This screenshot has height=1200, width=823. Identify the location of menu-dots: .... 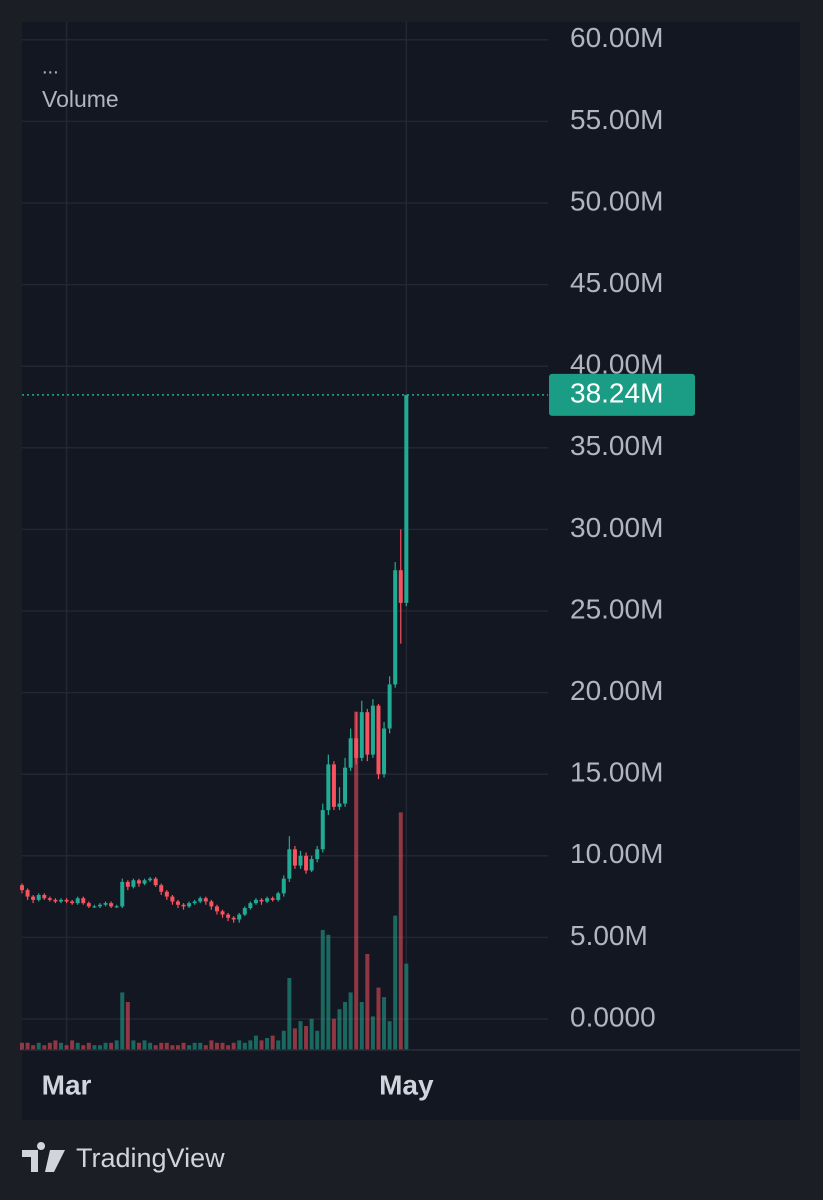
(50, 67).